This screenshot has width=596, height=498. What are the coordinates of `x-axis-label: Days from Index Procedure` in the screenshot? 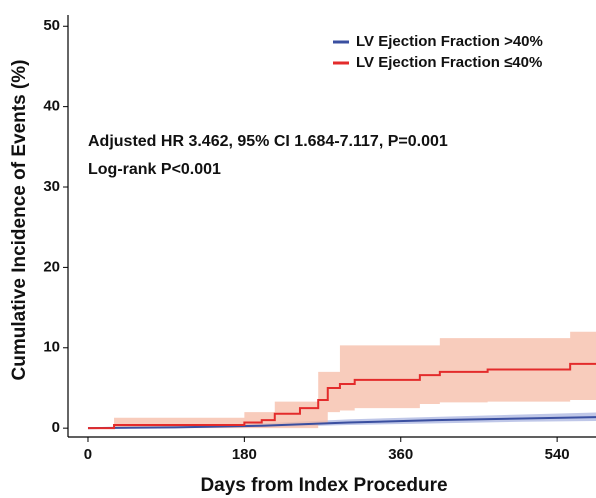 It's located at (323, 485).